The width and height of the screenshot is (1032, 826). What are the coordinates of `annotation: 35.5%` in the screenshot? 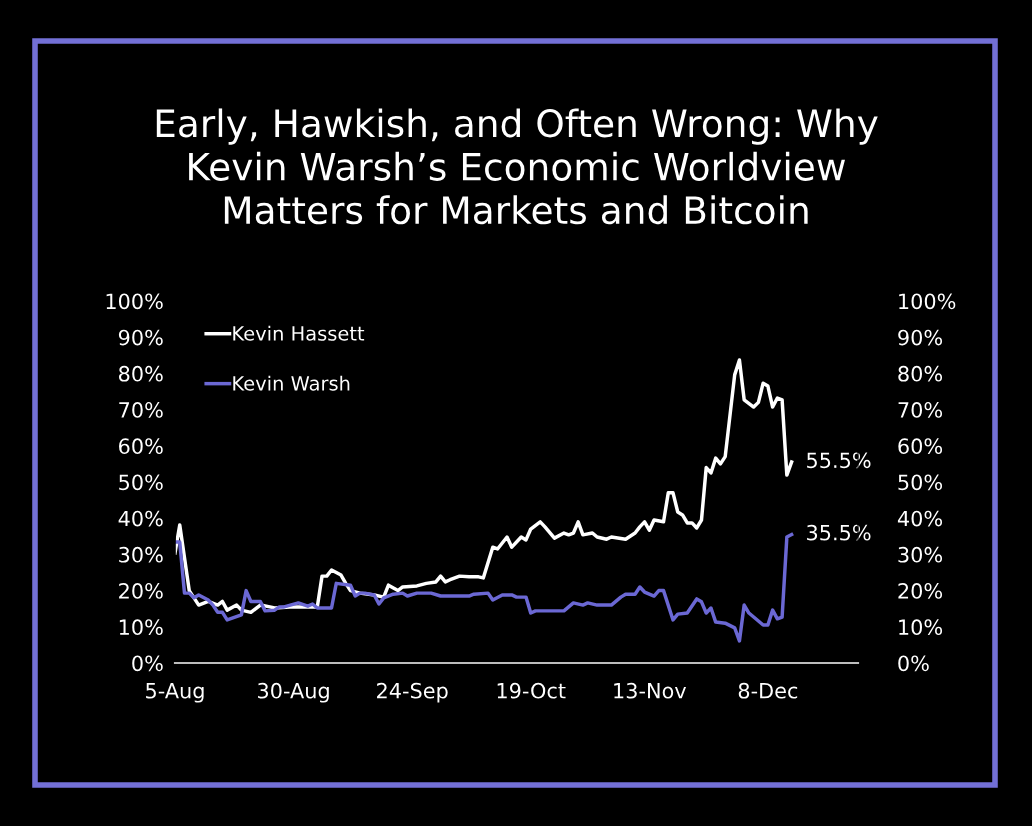 It's located at (839, 532).